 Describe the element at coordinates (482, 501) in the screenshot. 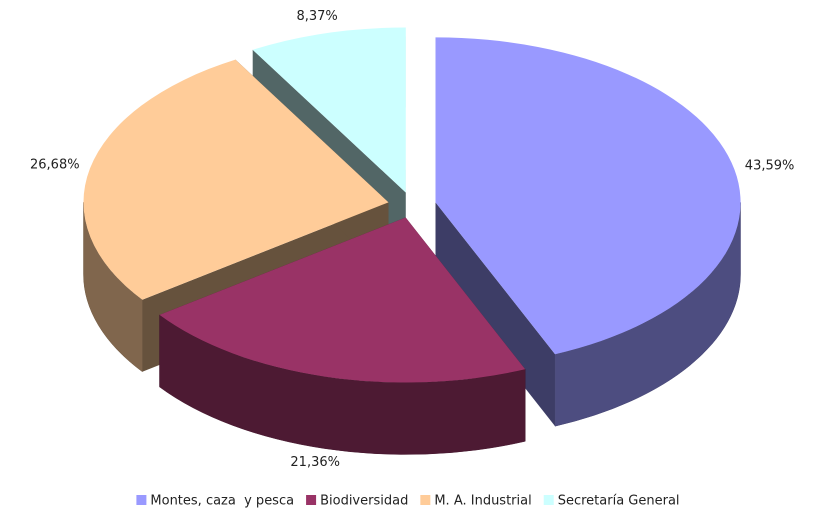

I see `legend-label: M. A. Industrial` at that location.